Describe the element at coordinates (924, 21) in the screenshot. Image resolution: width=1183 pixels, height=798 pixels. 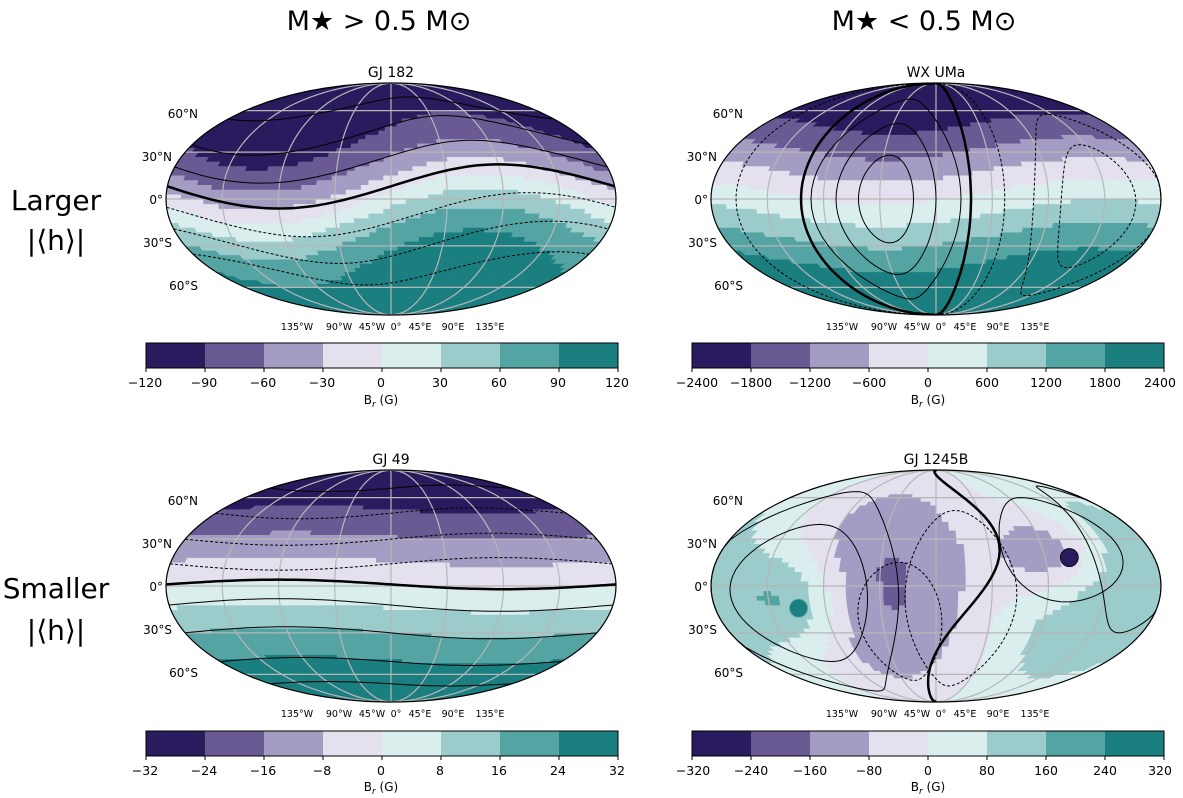
I see `column-title-right: M★ < 0.5 M⊙` at that location.